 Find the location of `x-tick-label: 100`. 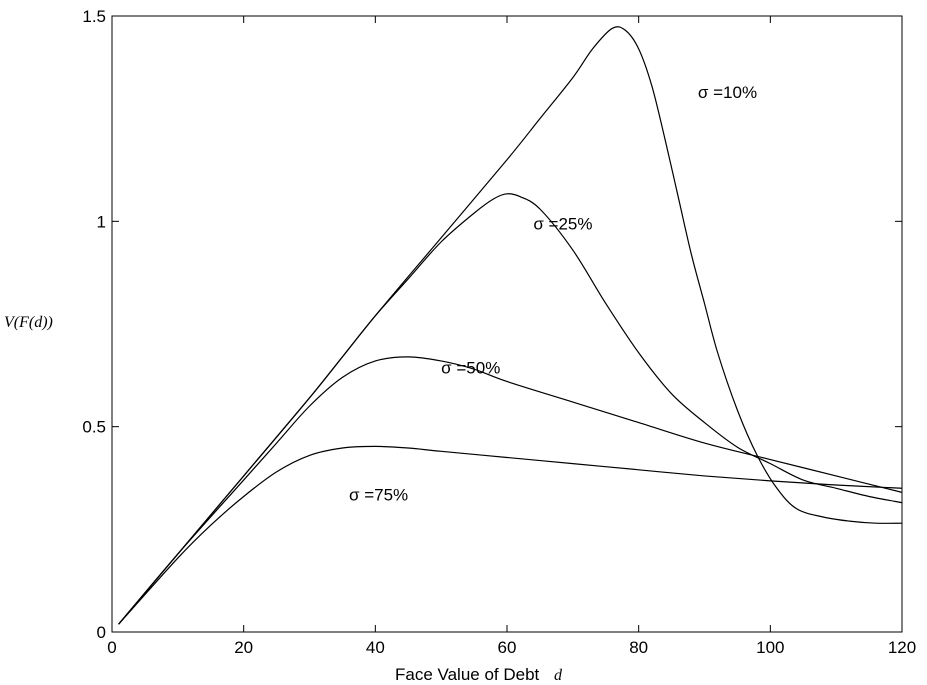

x-tick-label: 100 is located at coordinates (770, 647).